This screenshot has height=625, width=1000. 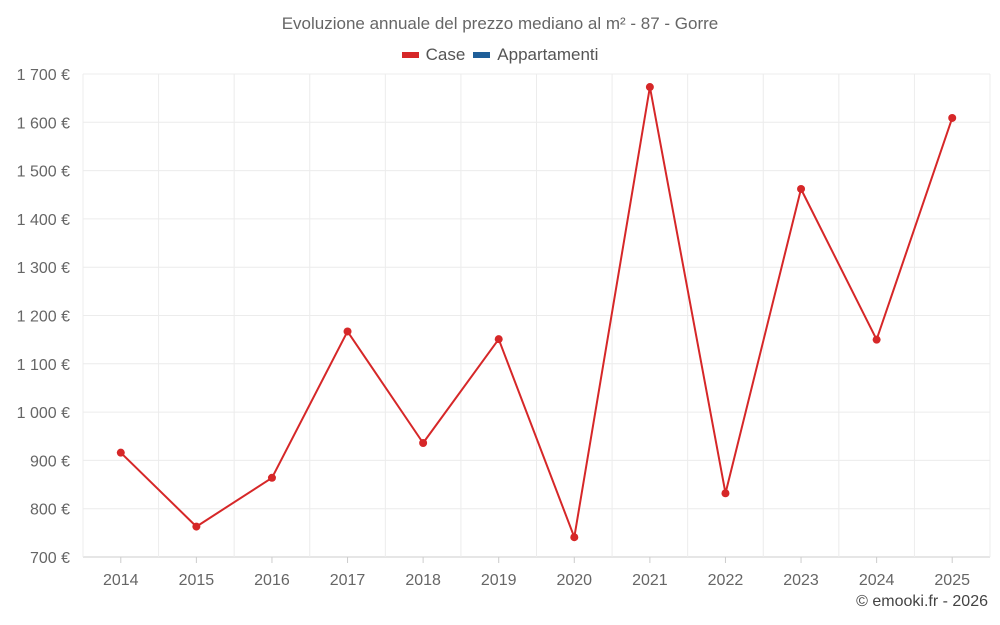 I want to click on data-point-case-2024, so click(x=876, y=339).